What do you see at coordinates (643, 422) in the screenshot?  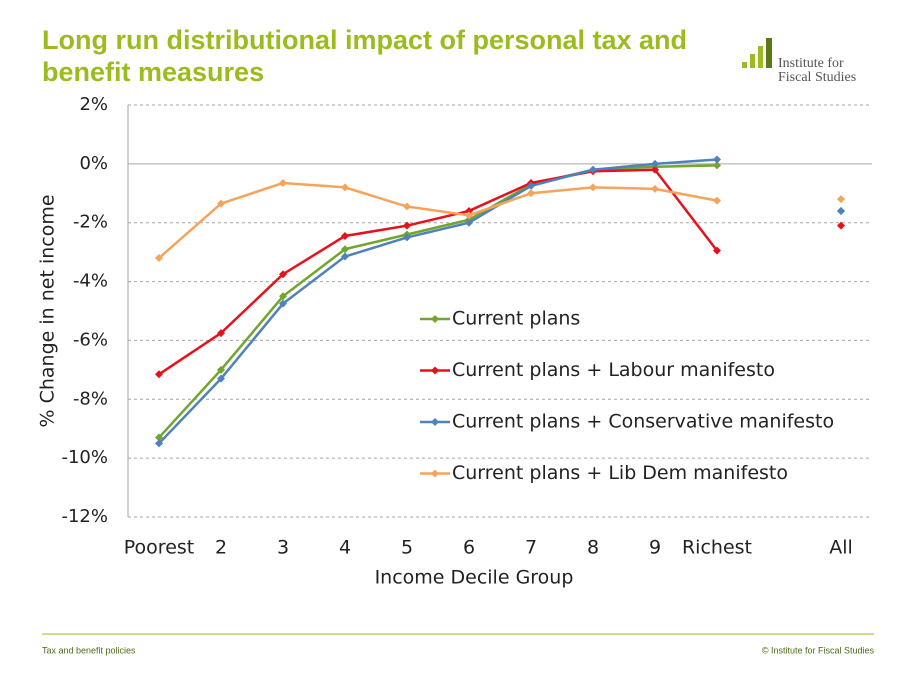 I see `legend-label: Current plans + Conservative manifesto` at bounding box center [643, 422].